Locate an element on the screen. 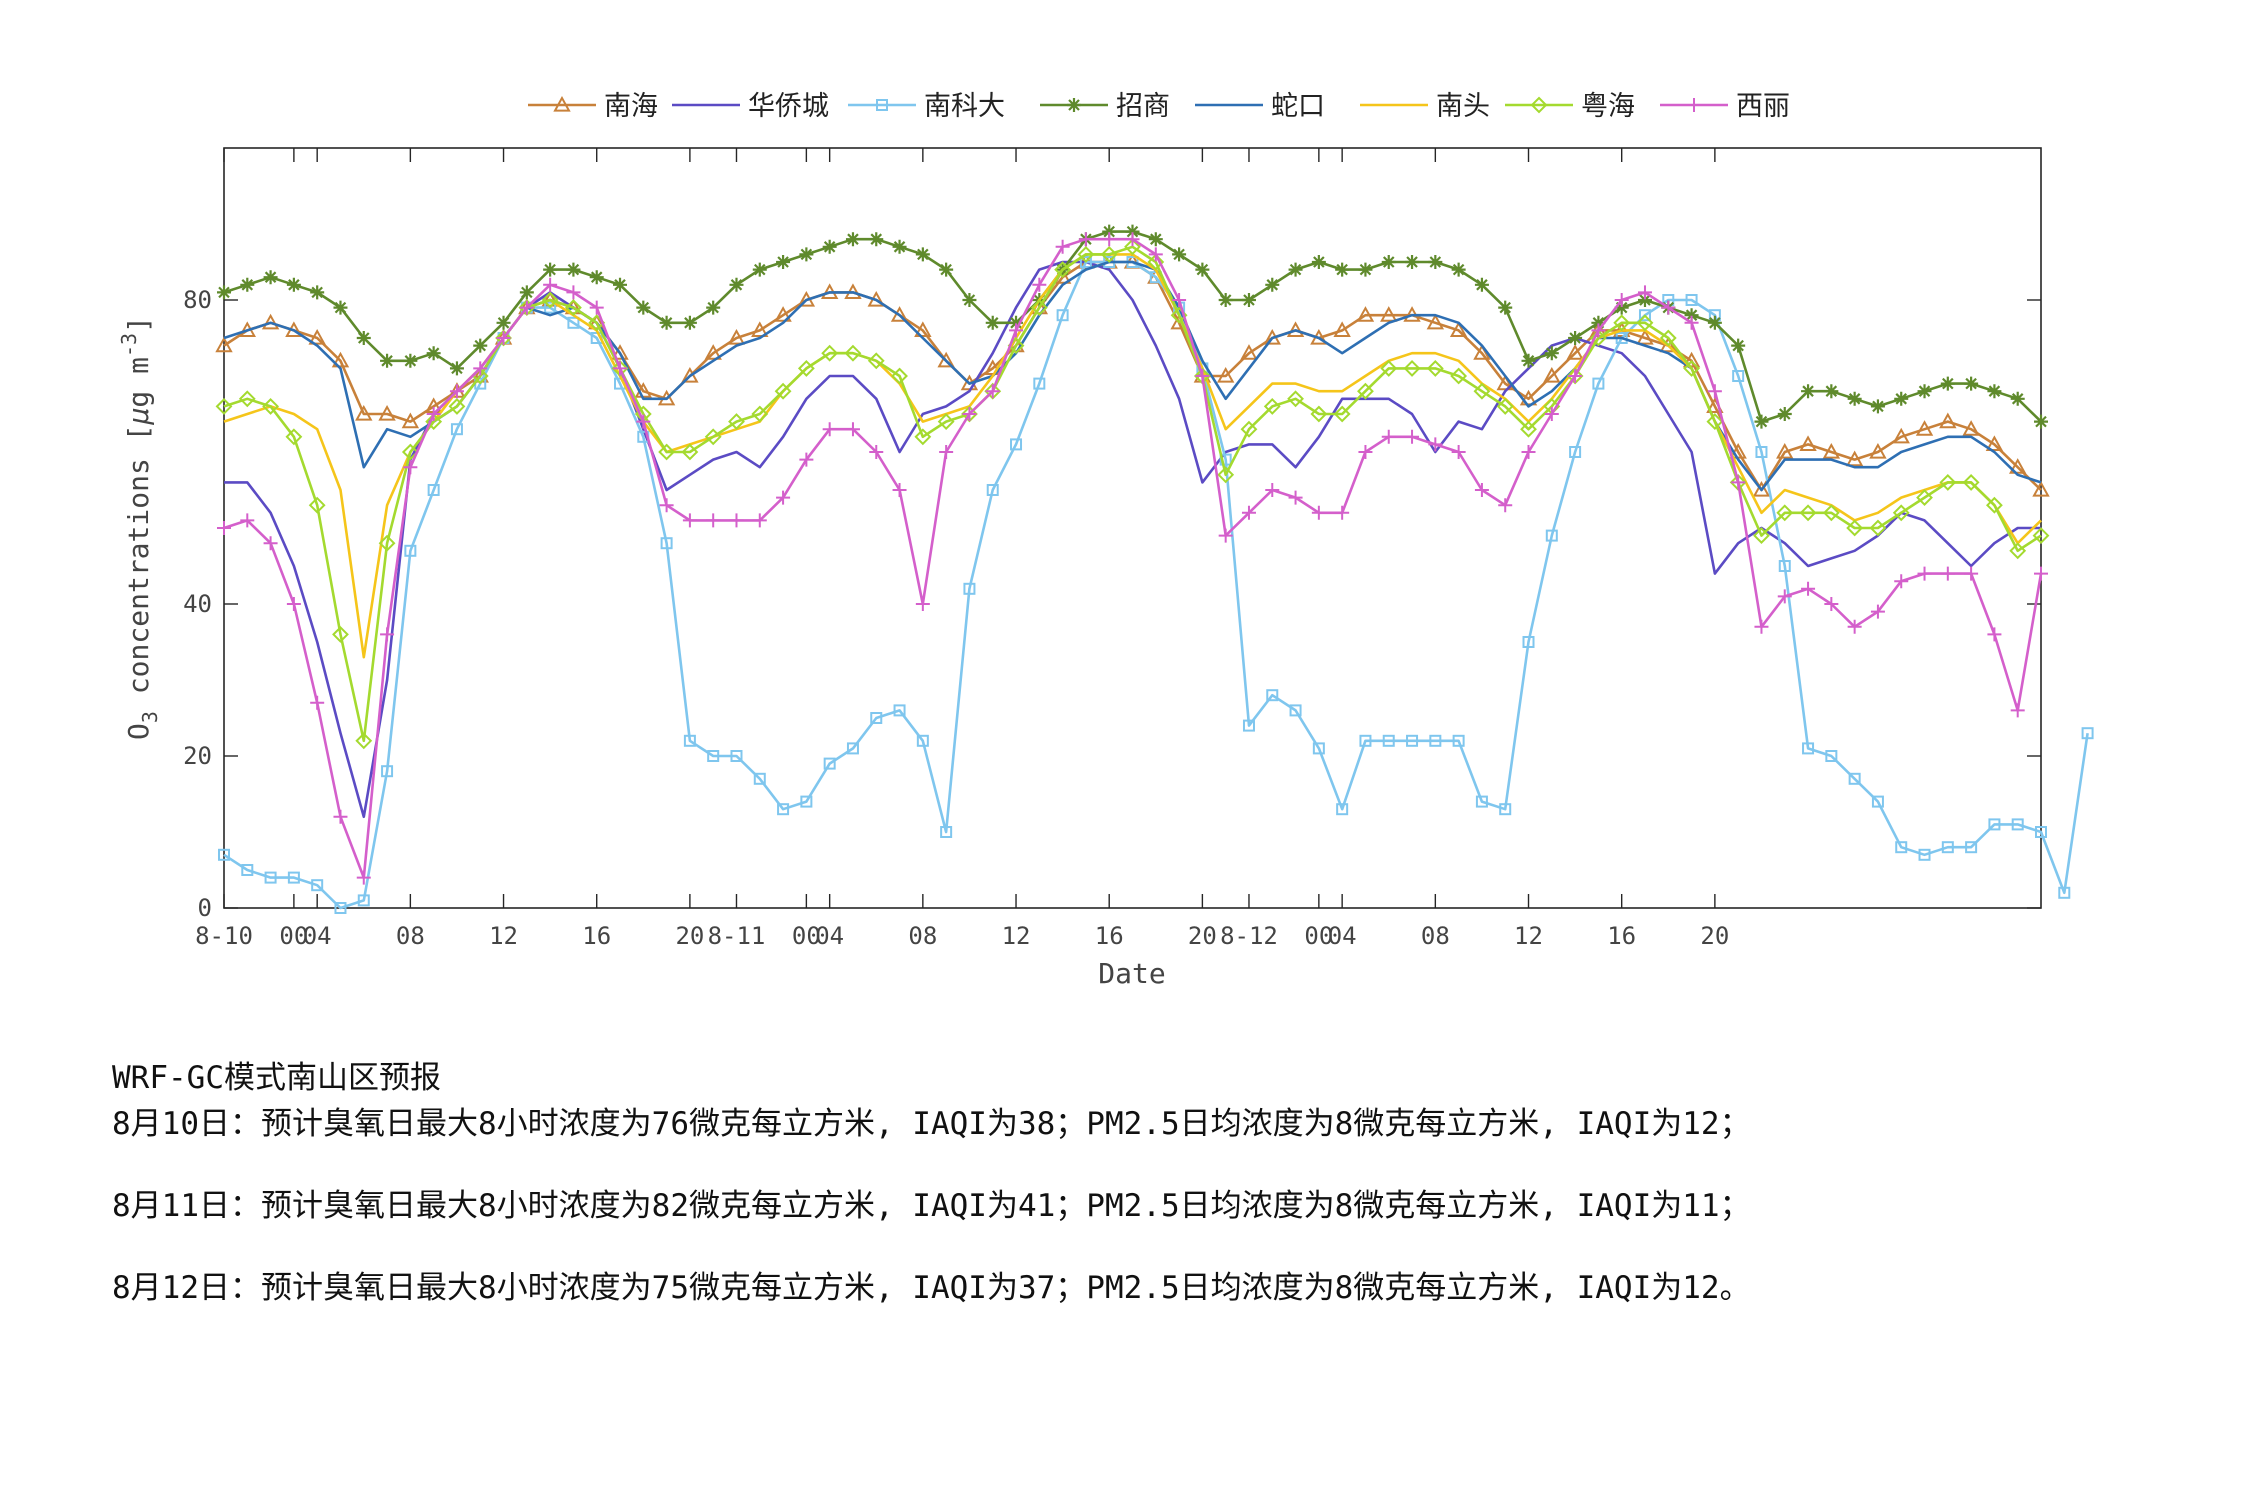 The image size is (2250, 1500). legend-label: 粤海 is located at coordinates (1608, 106).